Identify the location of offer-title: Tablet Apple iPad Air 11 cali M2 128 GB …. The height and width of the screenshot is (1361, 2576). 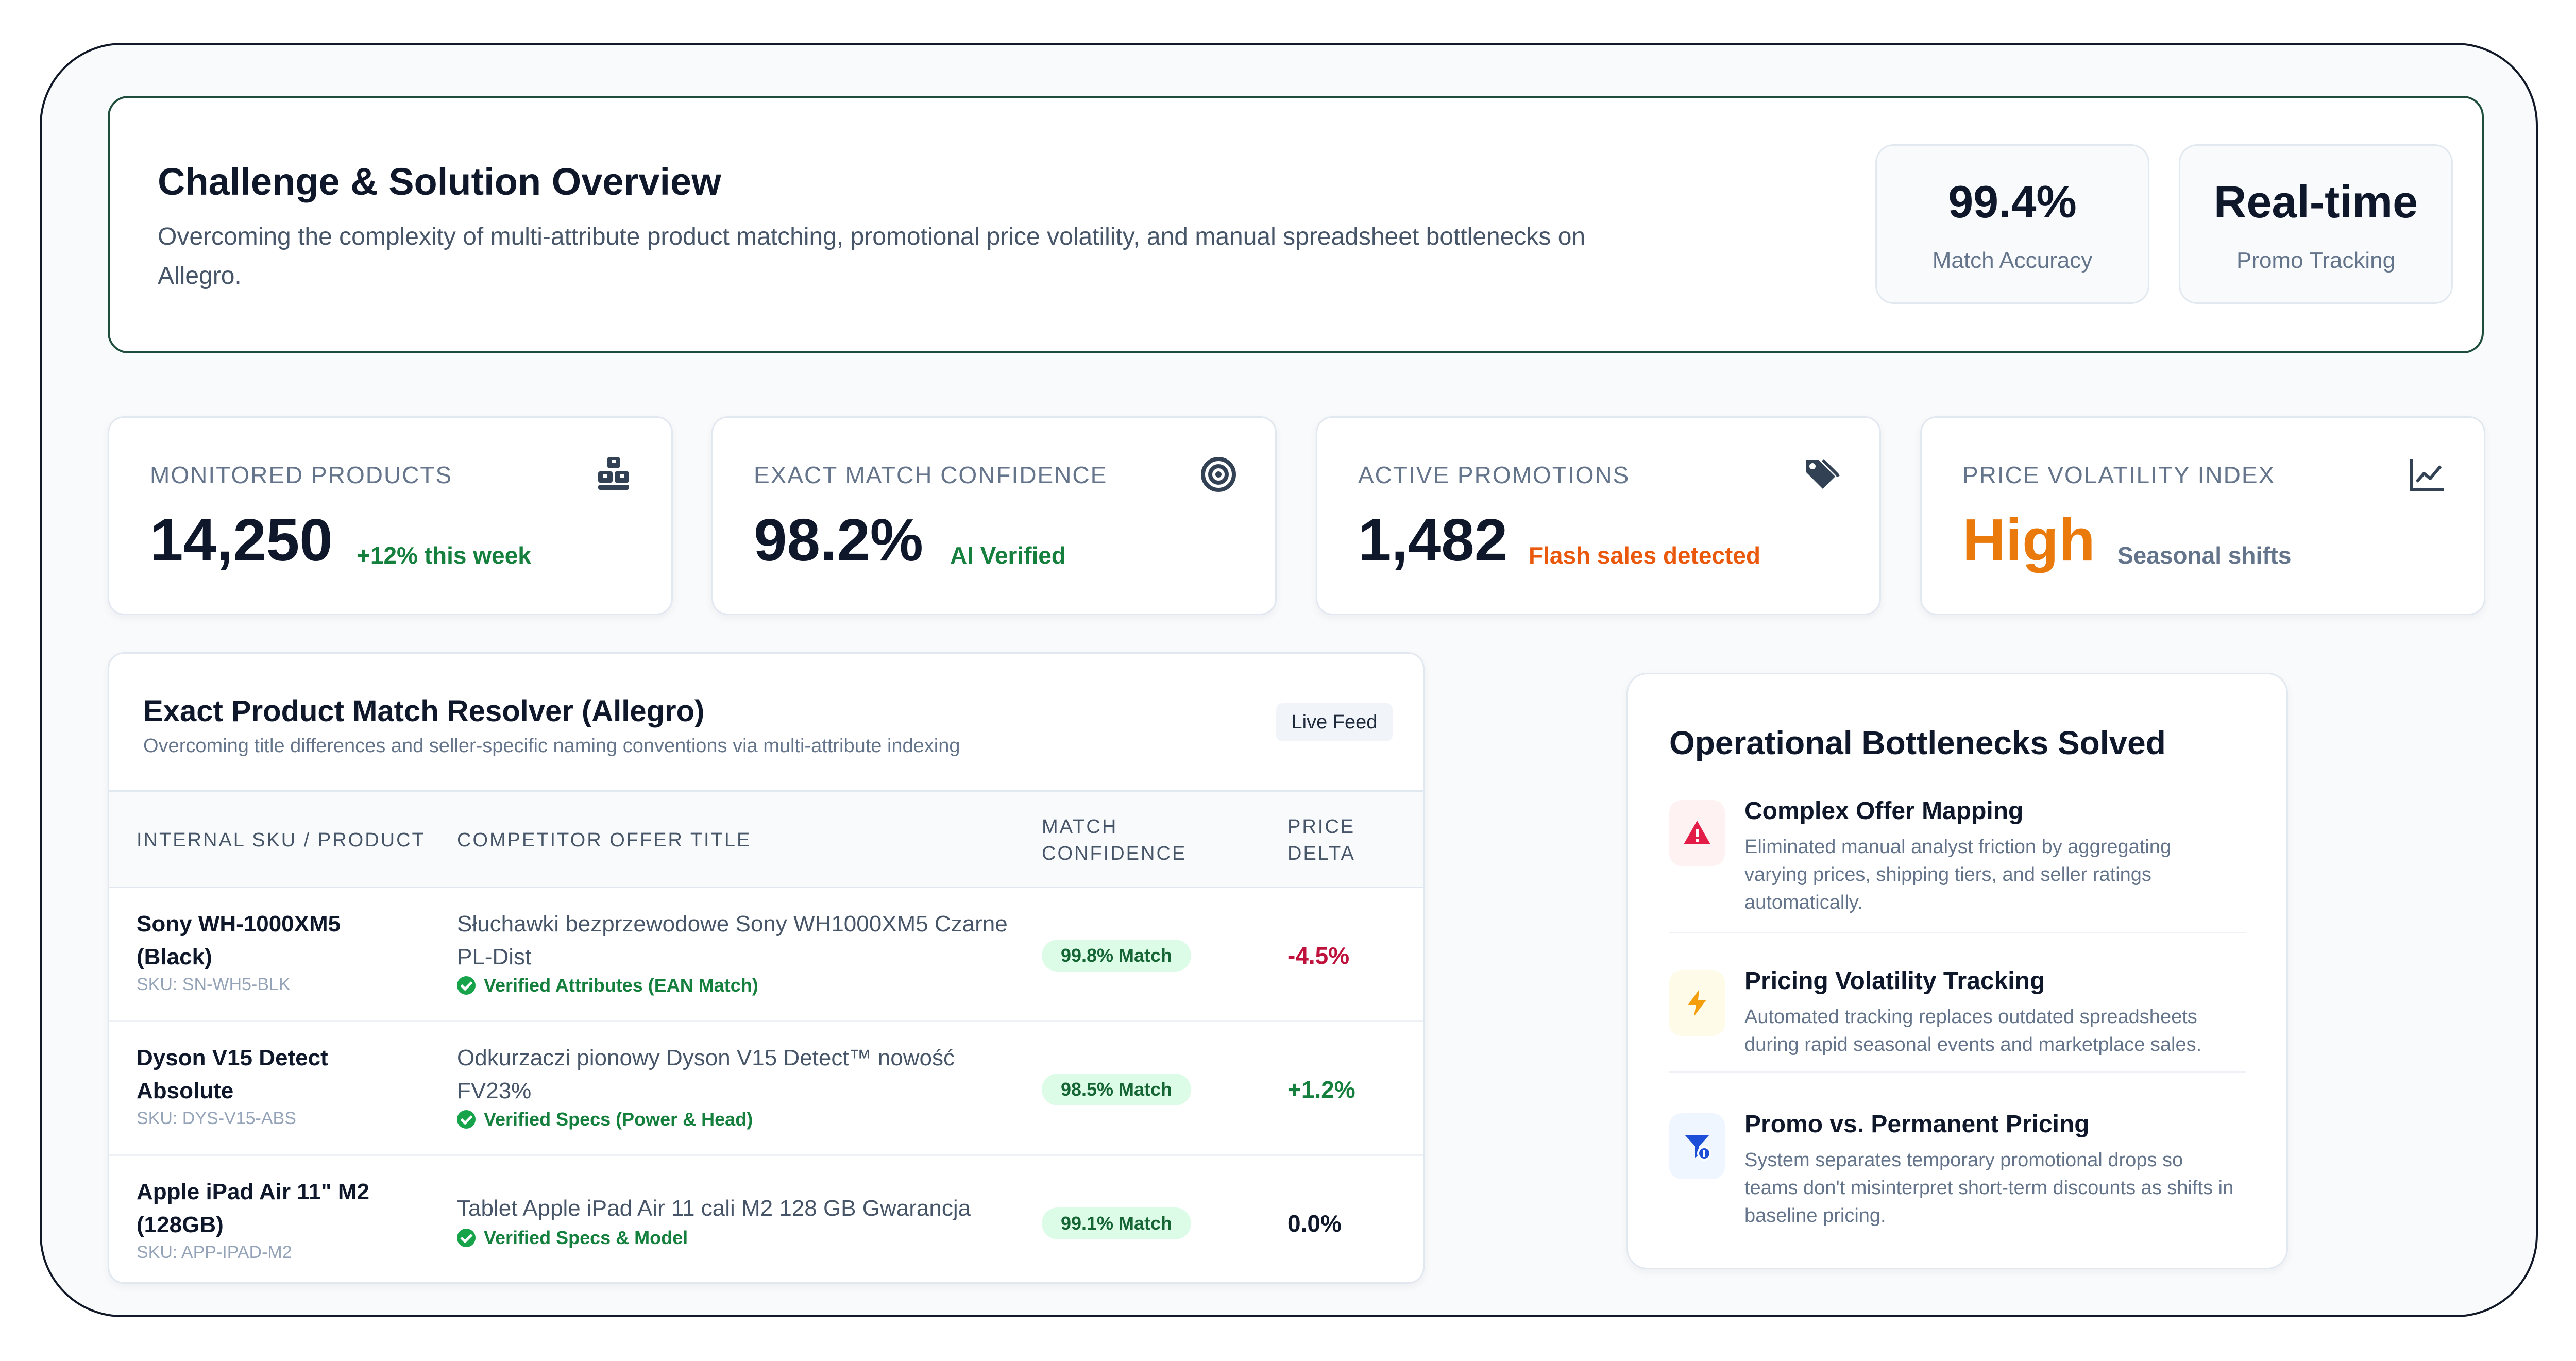
(714, 1208).